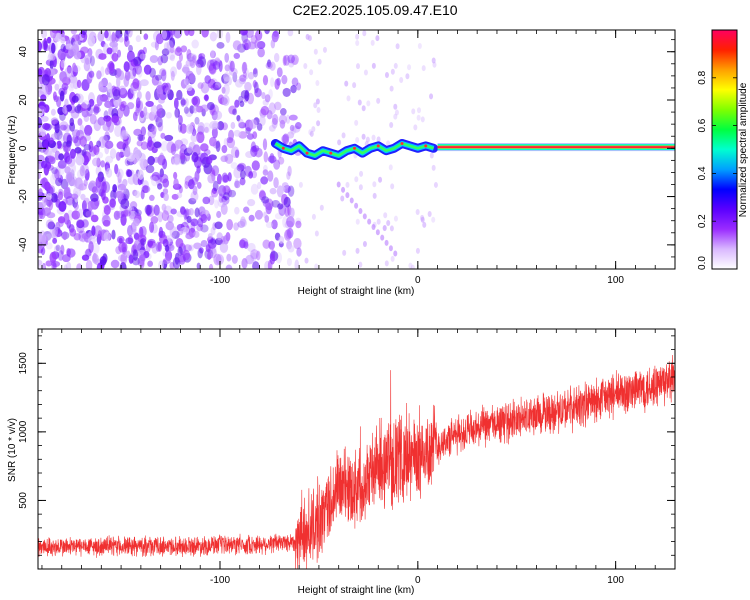  What do you see at coordinates (23, 244) in the screenshot?
I see `y-tick-label: -40` at bounding box center [23, 244].